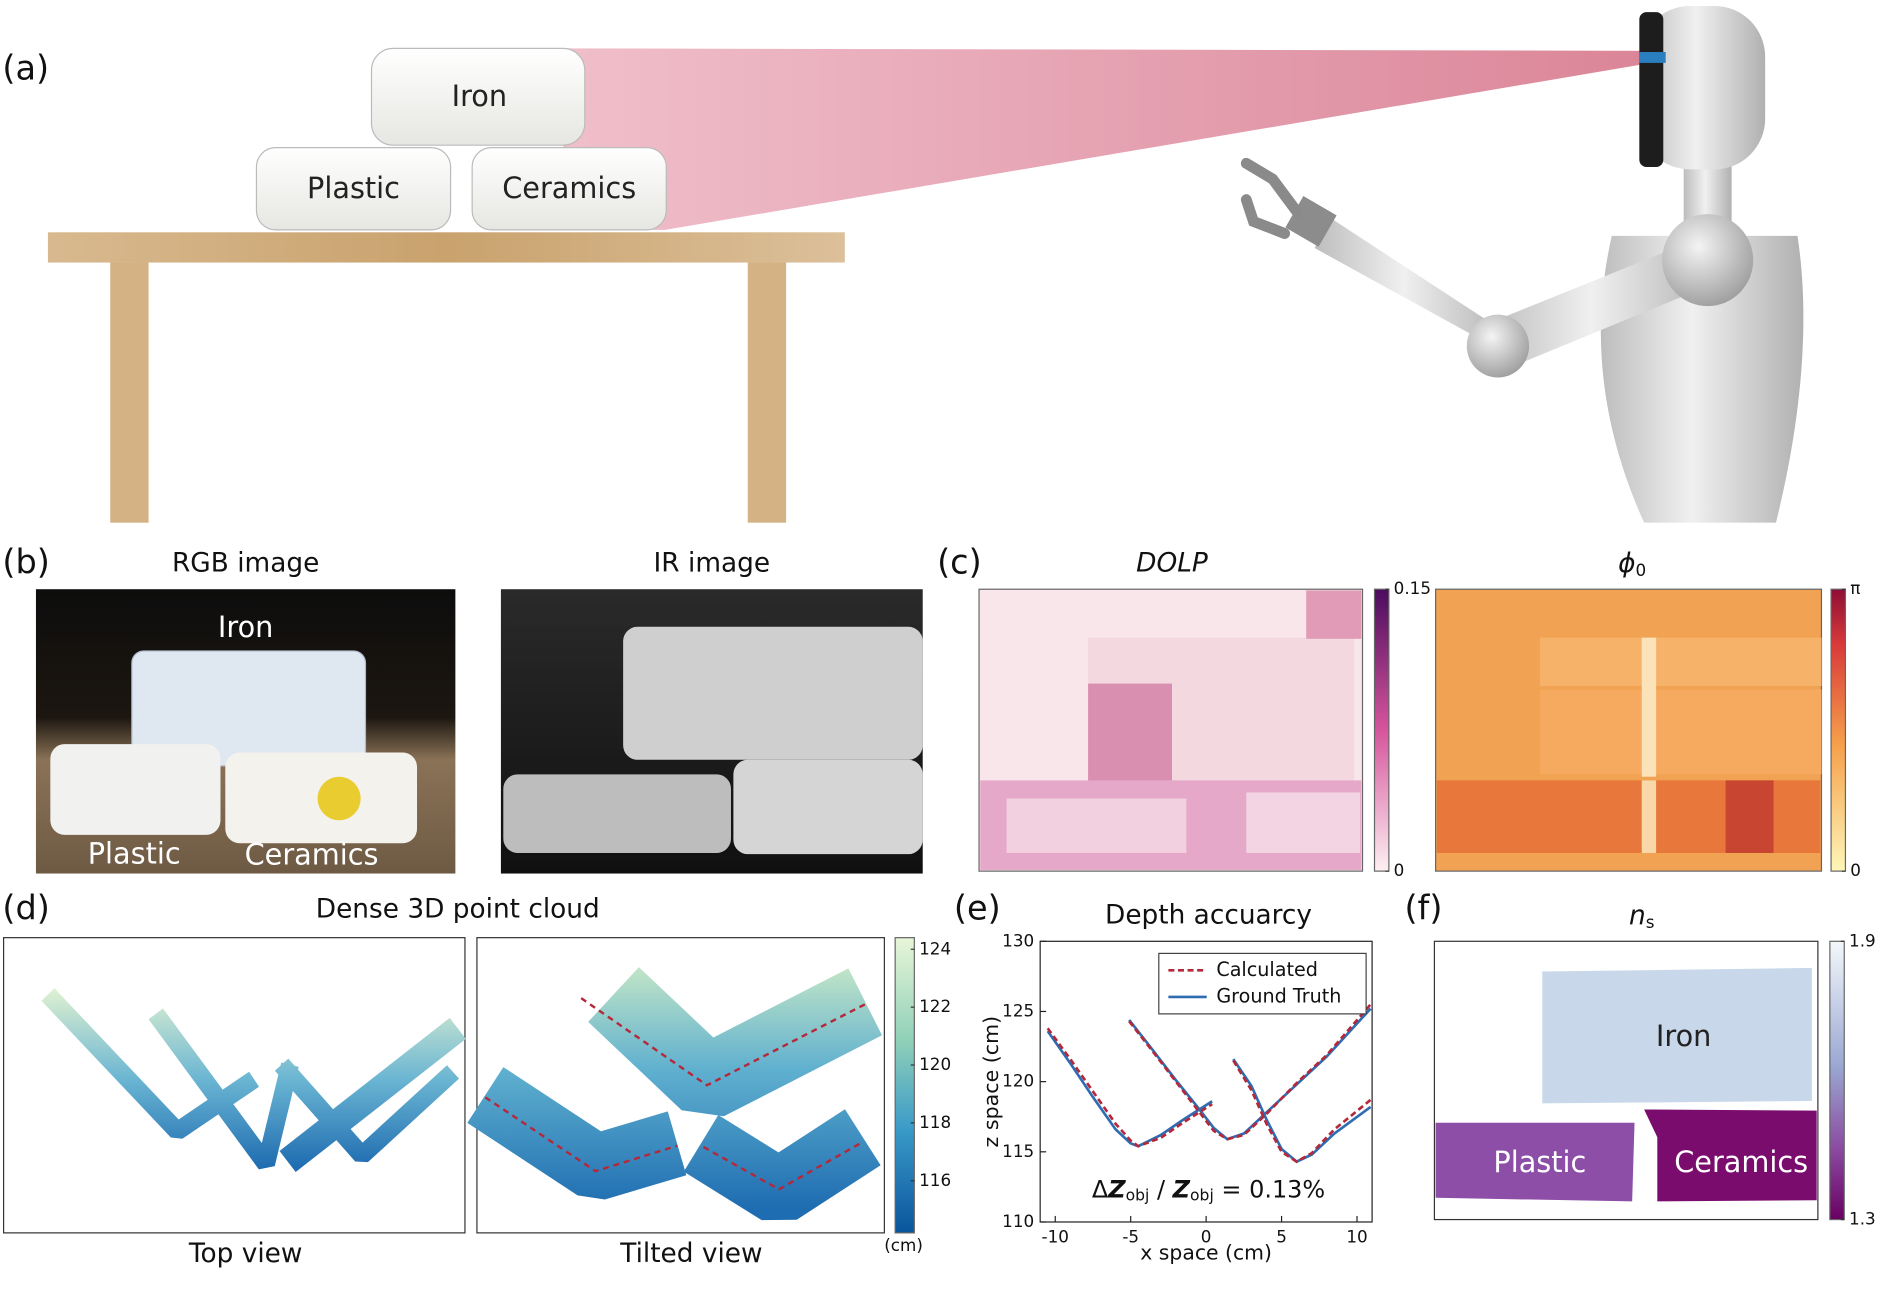 This screenshot has height=1297, width=1879. I want to click on view-caption: Top view, so click(245, 1253).